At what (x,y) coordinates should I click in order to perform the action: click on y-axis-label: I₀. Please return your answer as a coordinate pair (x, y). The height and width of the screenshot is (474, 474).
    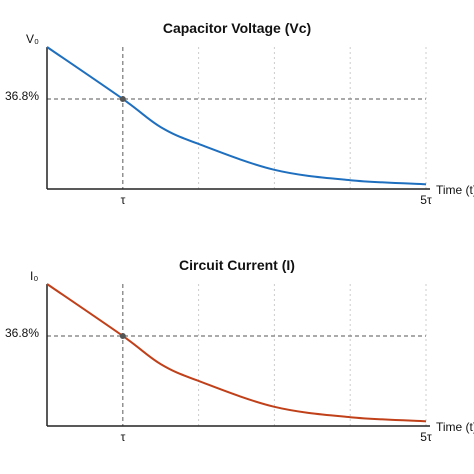
    Looking at the image, I should click on (34, 276).